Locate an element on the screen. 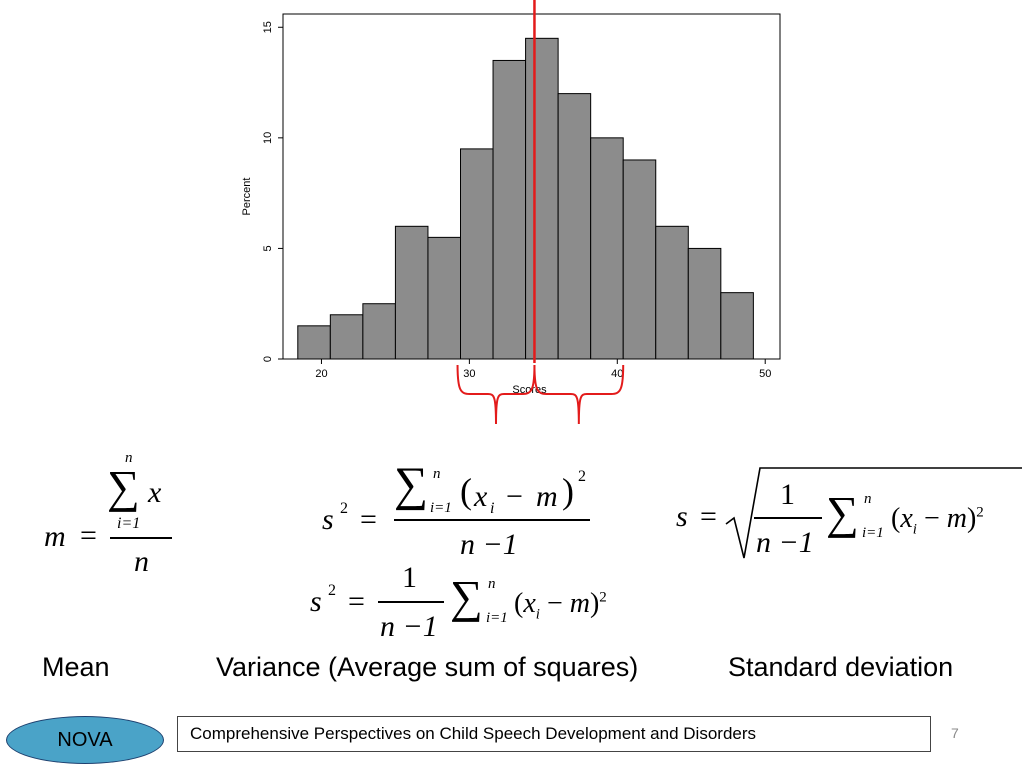  y-tick-label: 0 is located at coordinates (268, 359).